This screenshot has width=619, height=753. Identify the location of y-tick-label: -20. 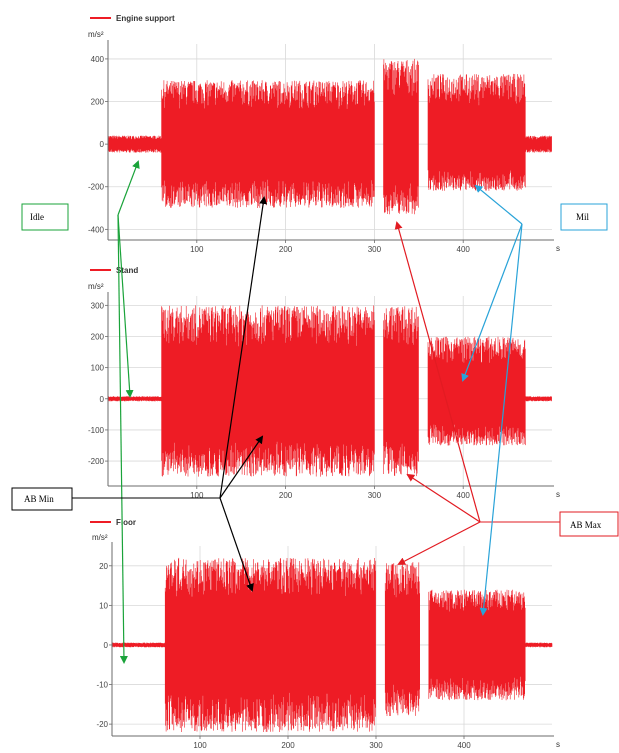
(102, 724).